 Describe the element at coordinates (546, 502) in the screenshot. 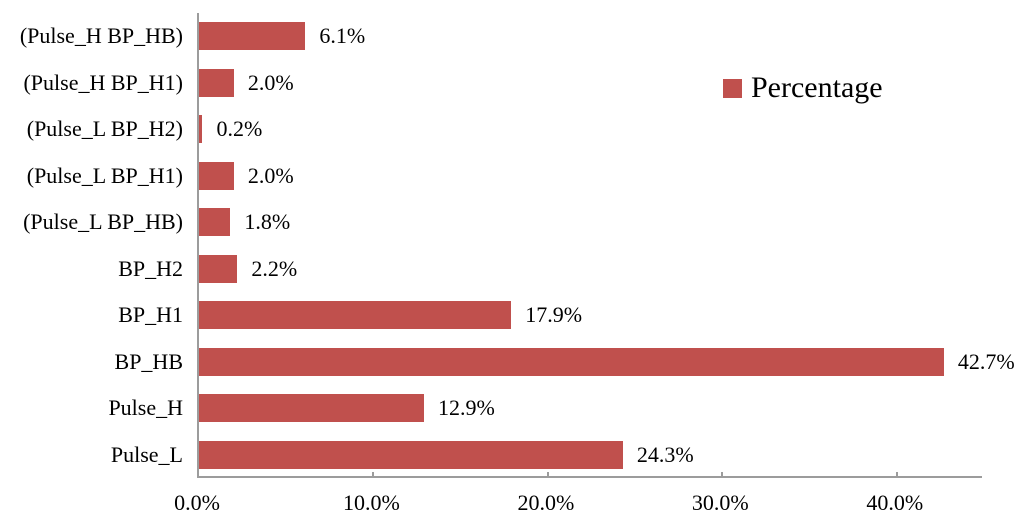

I see `x-tick-label: 20.0%` at that location.